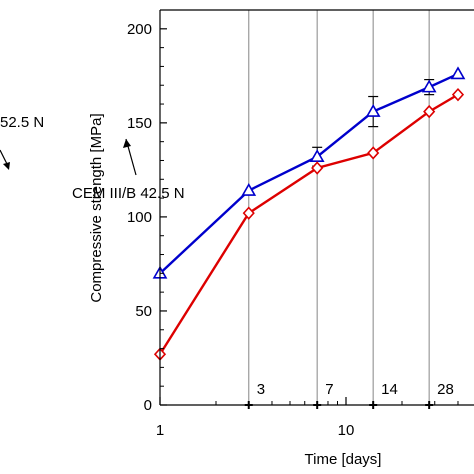 This screenshot has height=474, width=474. What do you see at coordinates (22, 122) in the screenshot?
I see `annotation-52-5n: 52.5 N` at bounding box center [22, 122].